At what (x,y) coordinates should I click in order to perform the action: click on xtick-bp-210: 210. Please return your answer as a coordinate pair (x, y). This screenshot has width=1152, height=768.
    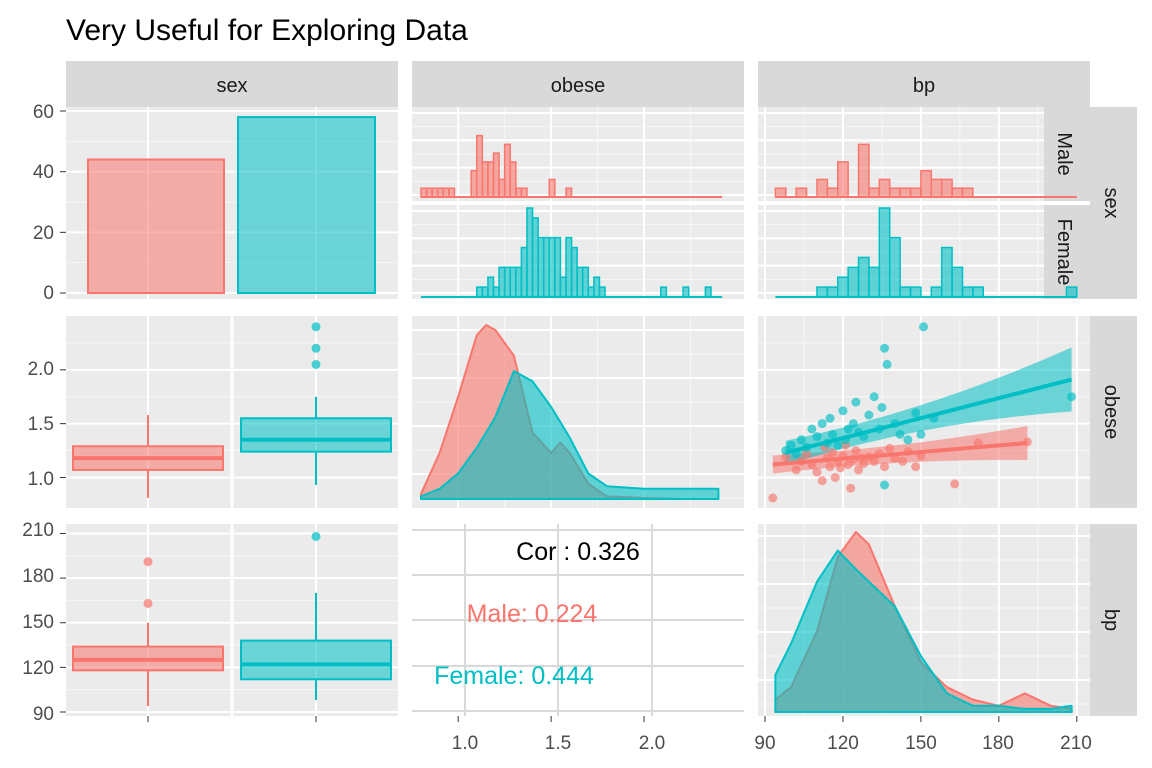
    Looking at the image, I should click on (1076, 743).